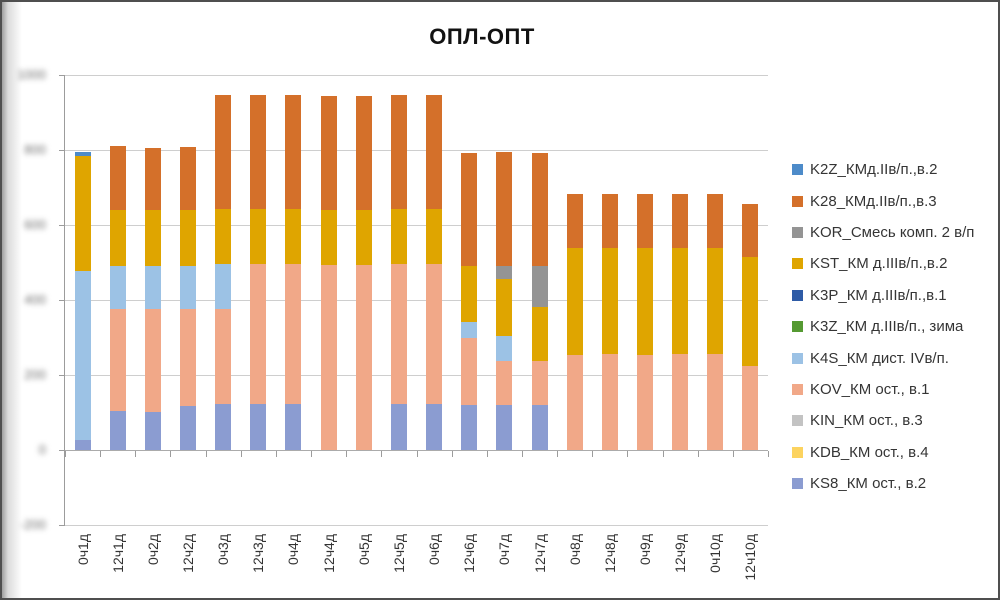 The image size is (1000, 600). Describe the element at coordinates (434, 550) in the screenshot. I see `x-axis-label: 0ч6д` at that location.